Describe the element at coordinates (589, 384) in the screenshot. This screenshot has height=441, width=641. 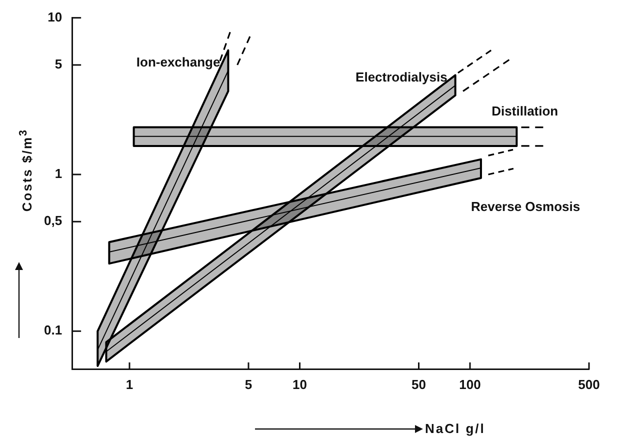
I see `x-tick-label: 500` at that location.